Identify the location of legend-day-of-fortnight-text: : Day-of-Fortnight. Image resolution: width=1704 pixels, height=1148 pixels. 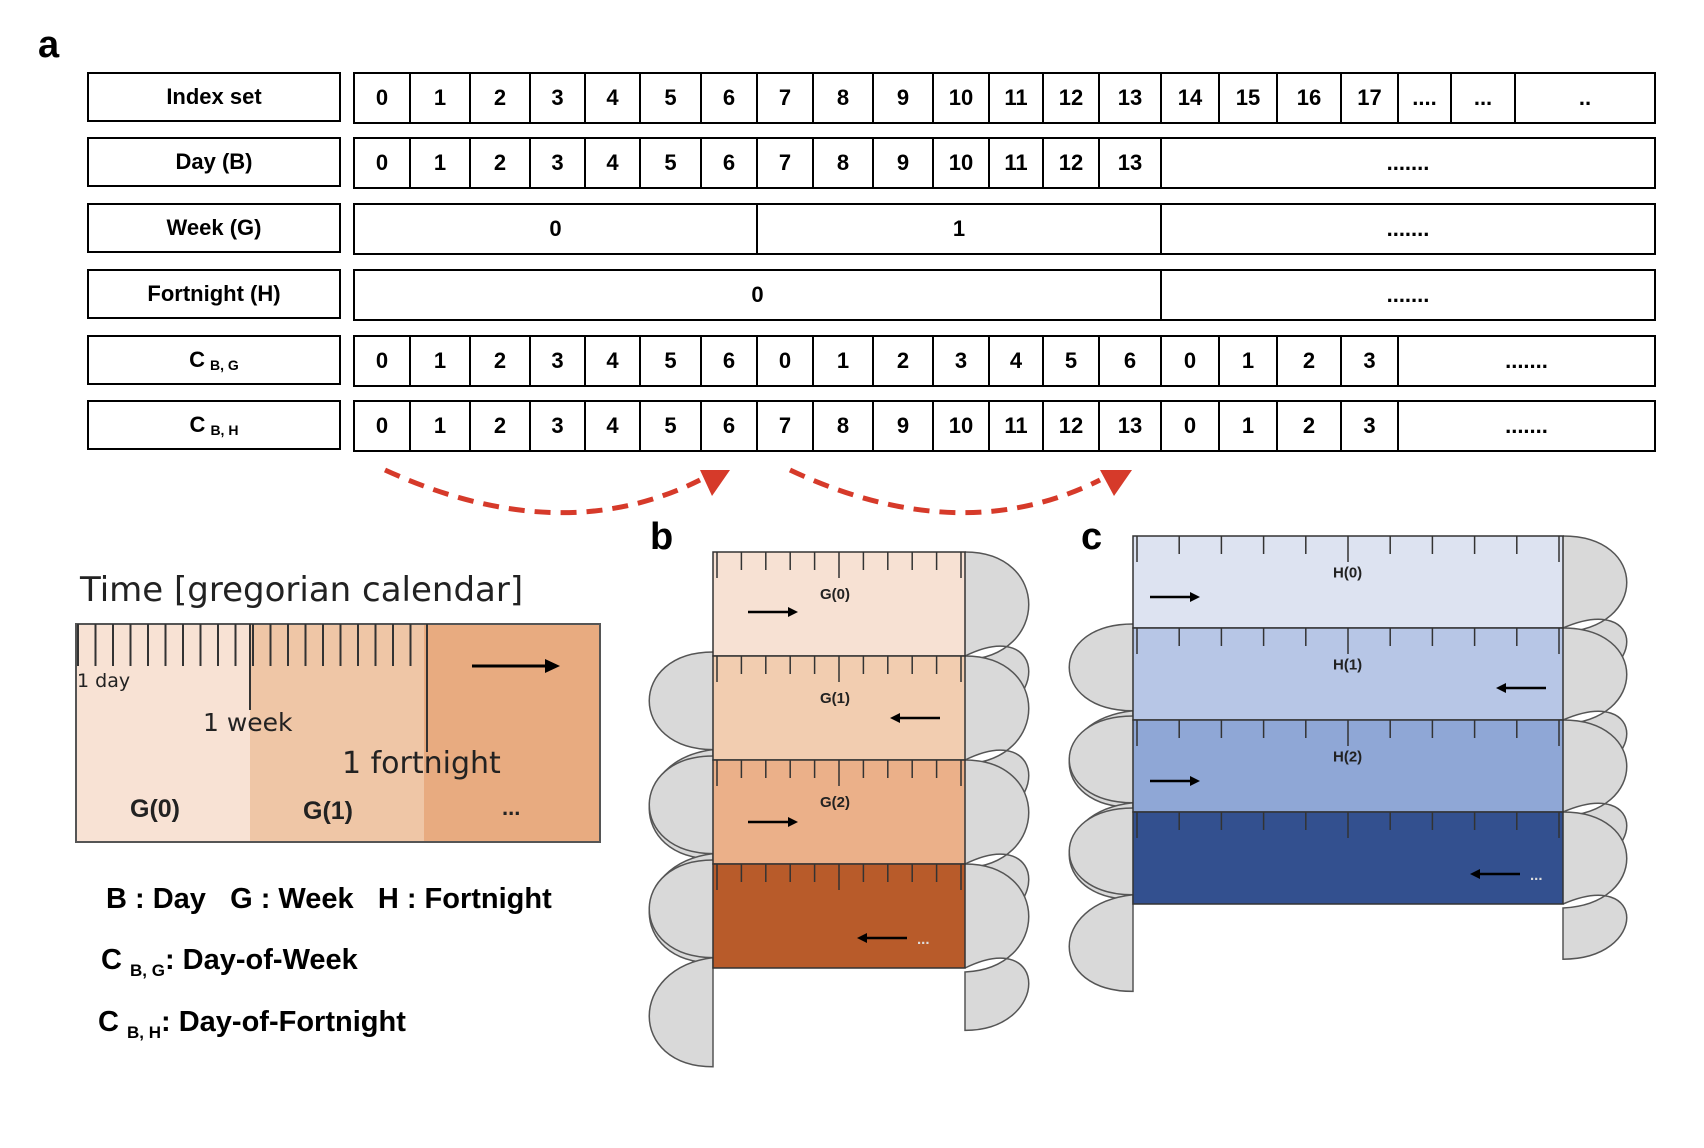
(283, 1022).